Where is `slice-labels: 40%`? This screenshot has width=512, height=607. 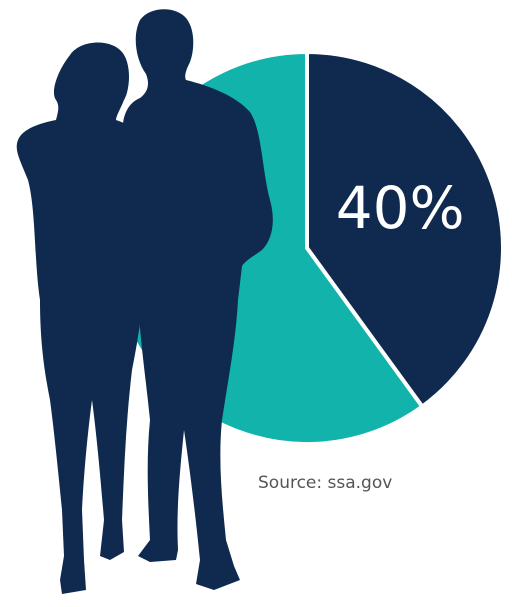 slice-labels: 40% is located at coordinates (400, 208).